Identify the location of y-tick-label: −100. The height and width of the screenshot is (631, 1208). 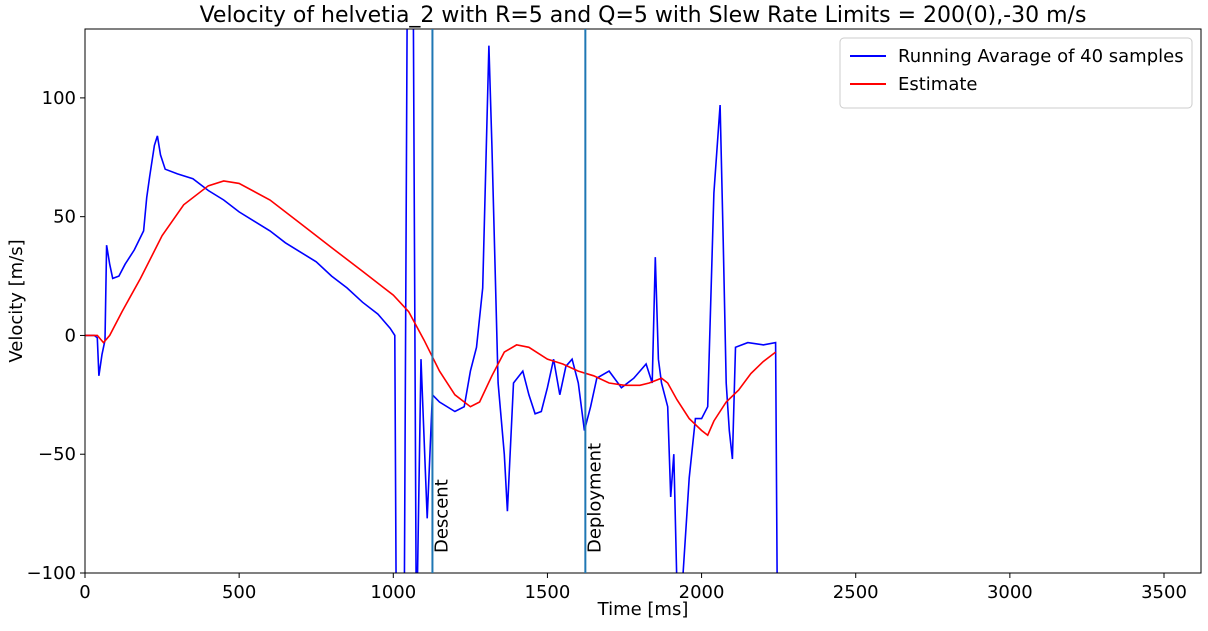
(51, 573).